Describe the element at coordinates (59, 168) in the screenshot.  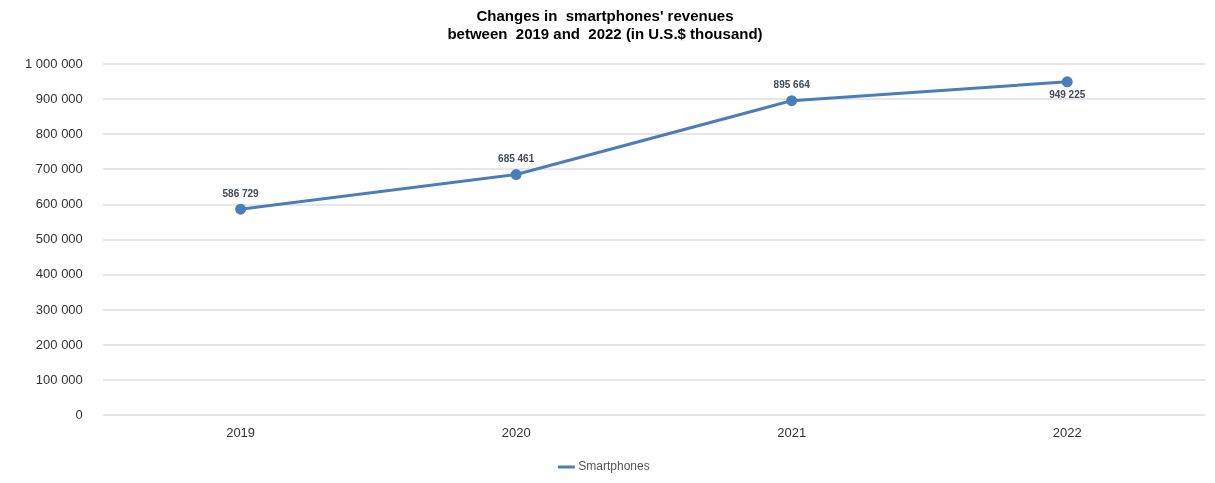
I see `y-tick-label: 700 000` at that location.